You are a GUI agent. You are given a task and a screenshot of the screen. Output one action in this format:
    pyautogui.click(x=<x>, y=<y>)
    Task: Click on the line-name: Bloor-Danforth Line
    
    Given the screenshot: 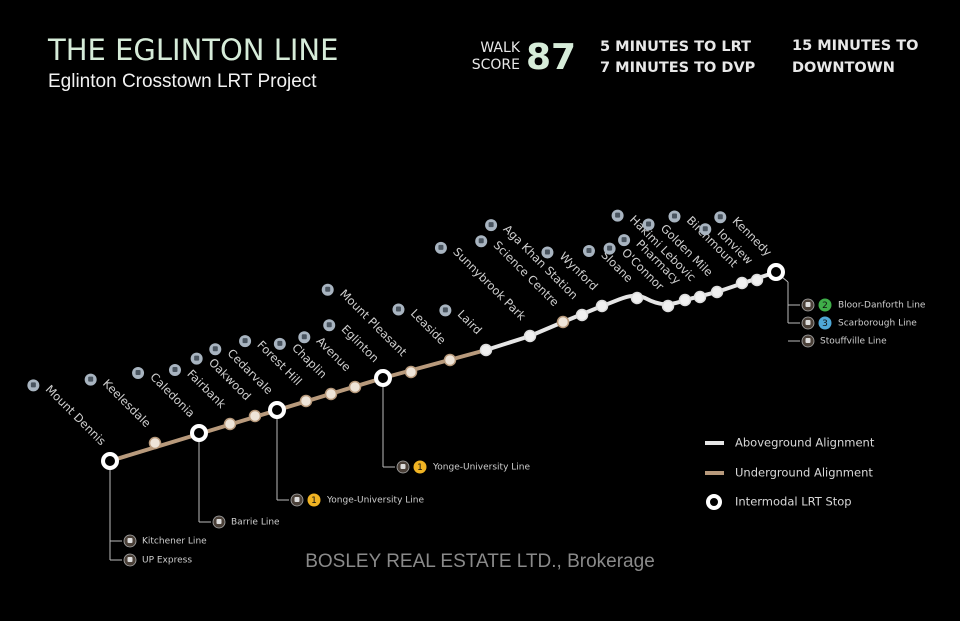 What is the action you would take?
    pyautogui.click(x=882, y=306)
    